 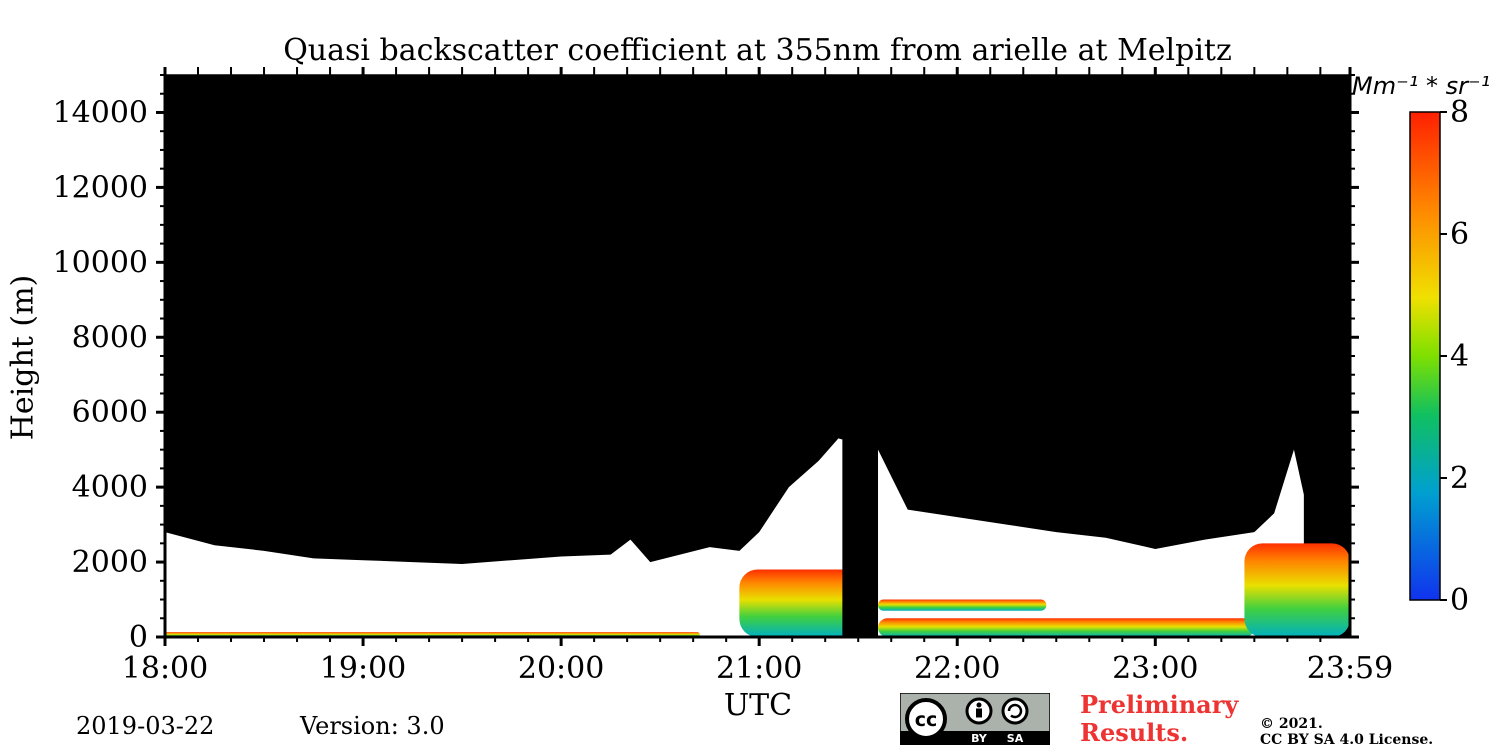 What do you see at coordinates (110, 412) in the screenshot?
I see `y-tick-label: 6000` at bounding box center [110, 412].